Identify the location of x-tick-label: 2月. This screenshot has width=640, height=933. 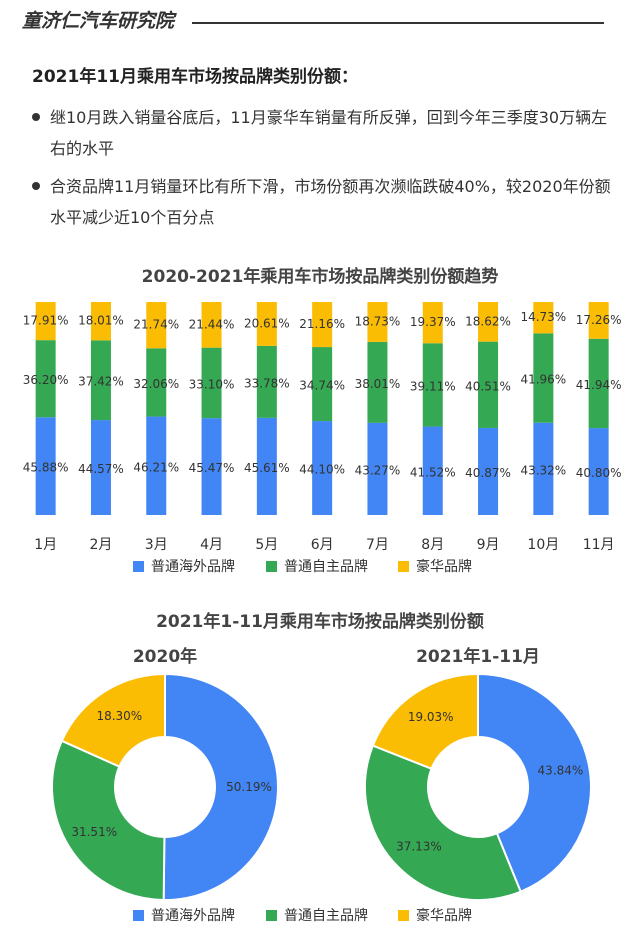
(100, 545).